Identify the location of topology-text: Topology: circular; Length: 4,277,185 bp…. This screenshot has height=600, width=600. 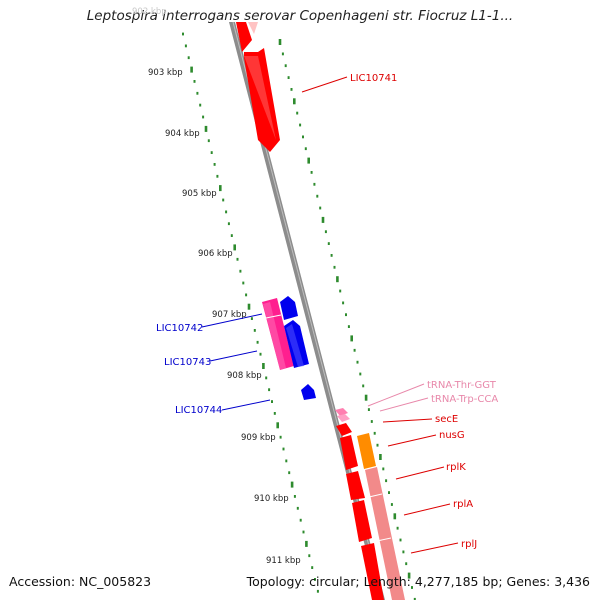
(418, 581).